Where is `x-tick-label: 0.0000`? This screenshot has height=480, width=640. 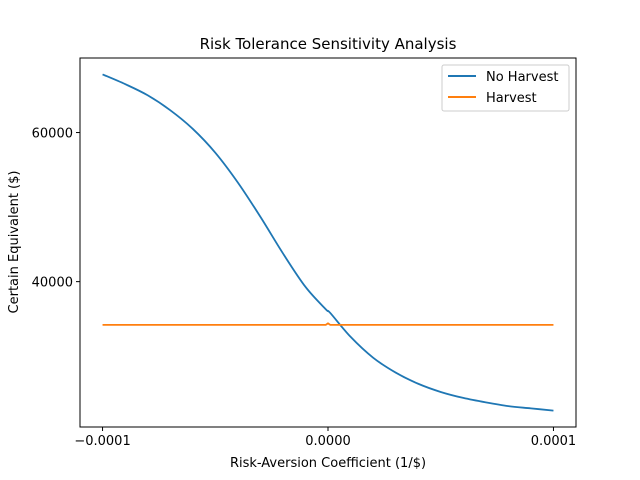
x-tick-label: 0.0000 is located at coordinates (328, 441).